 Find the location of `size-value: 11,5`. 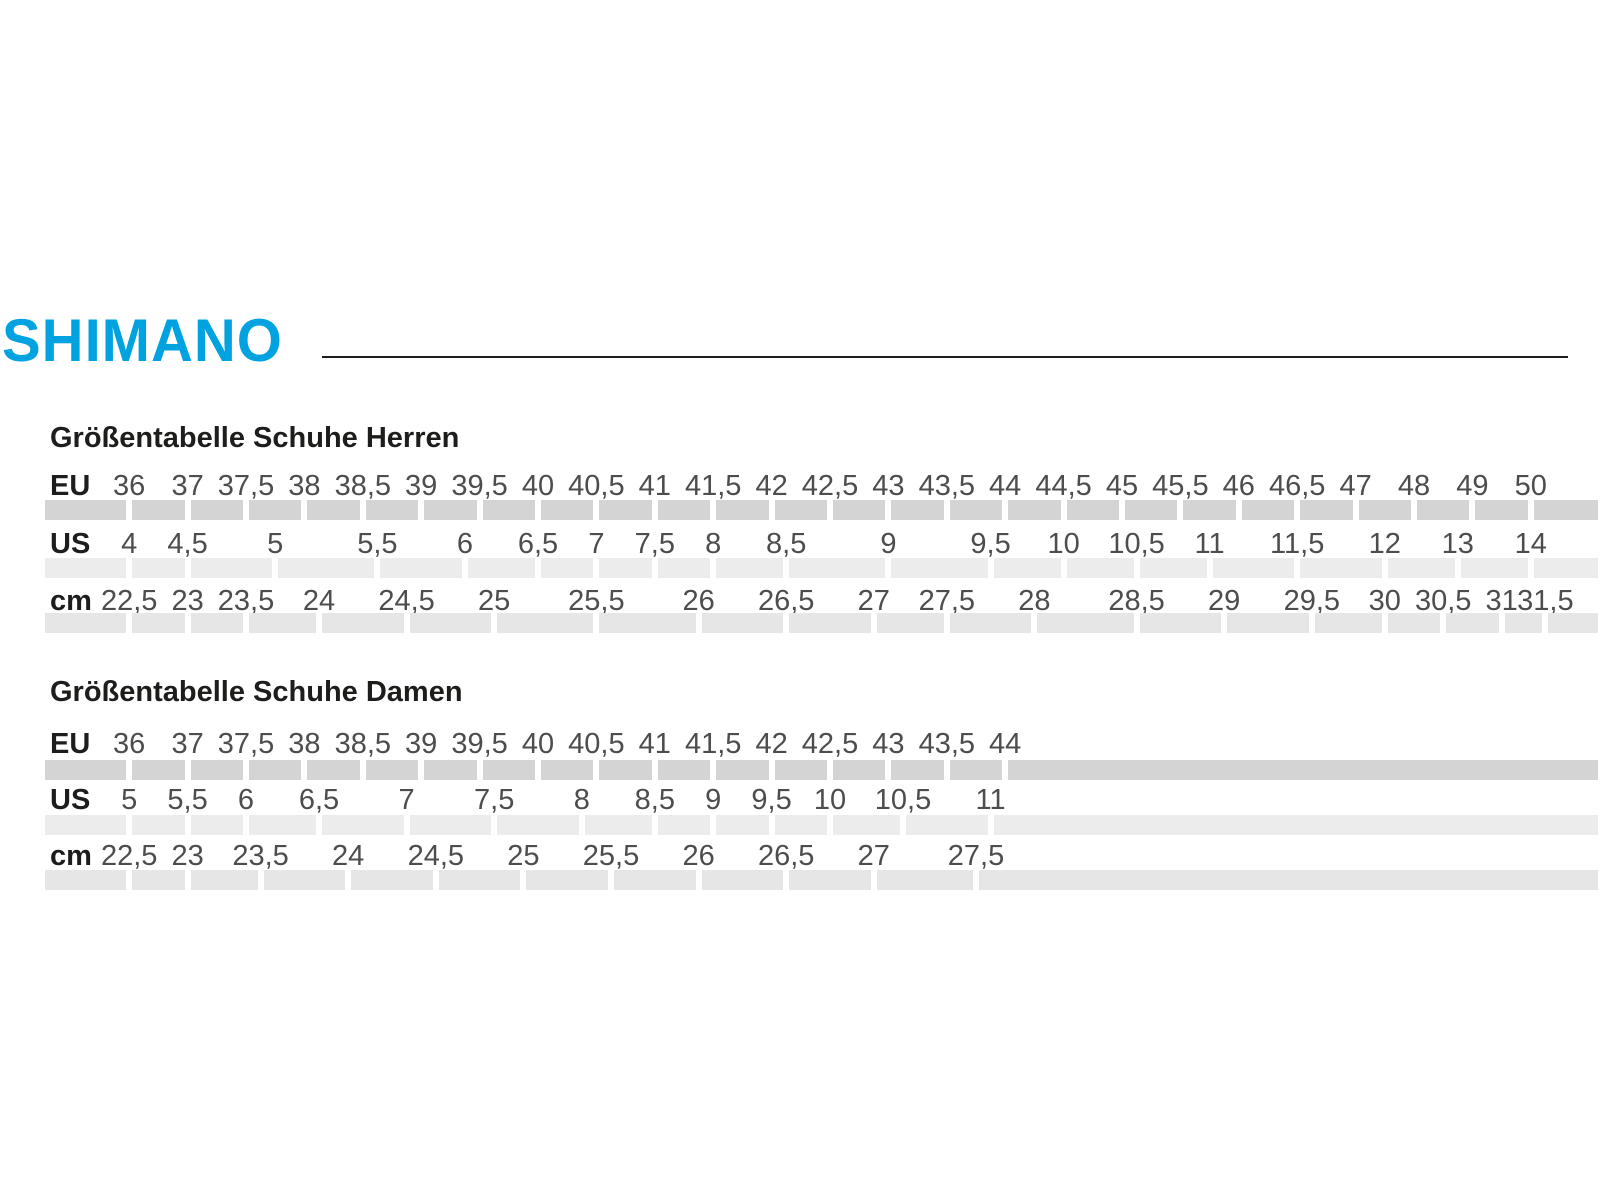

size-value: 11,5 is located at coordinates (1297, 544).